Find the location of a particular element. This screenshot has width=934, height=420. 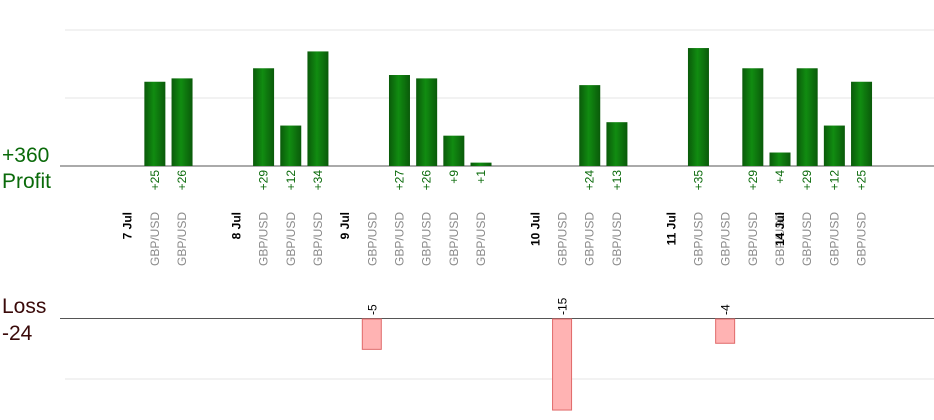

date-label: 9 Jul is located at coordinates (345, 225).